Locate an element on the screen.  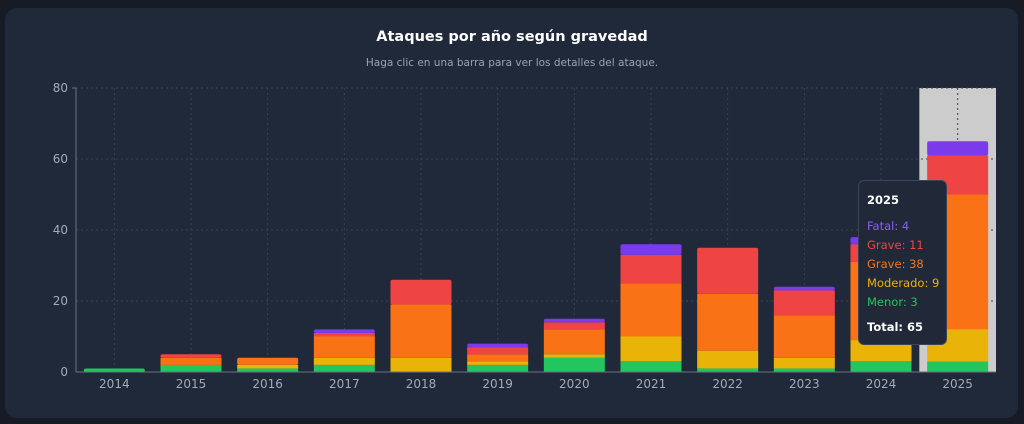
bar-segment-2024-moderado is located at coordinates (881, 351).